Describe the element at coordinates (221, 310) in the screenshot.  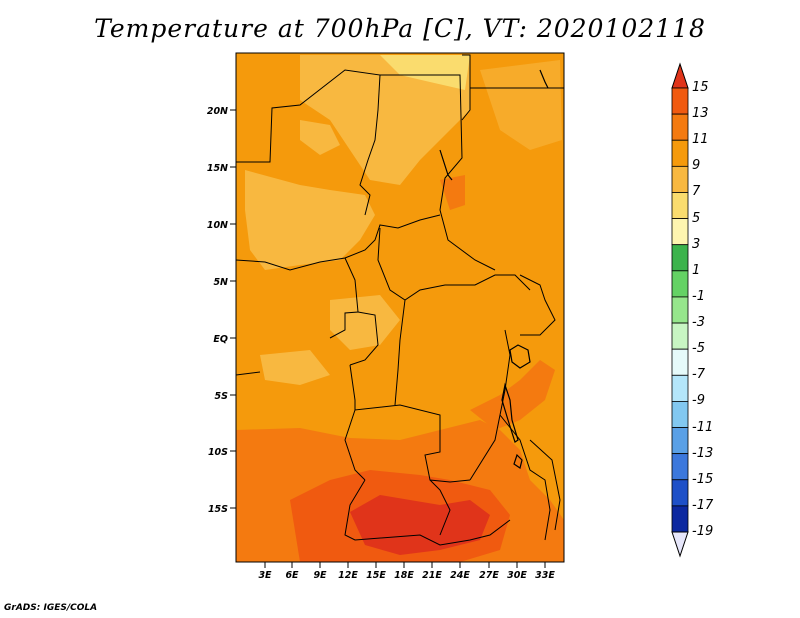
I see `latitude-axis: 20N 15N 10N 5N EQ 5S 10S 15S` at that location.